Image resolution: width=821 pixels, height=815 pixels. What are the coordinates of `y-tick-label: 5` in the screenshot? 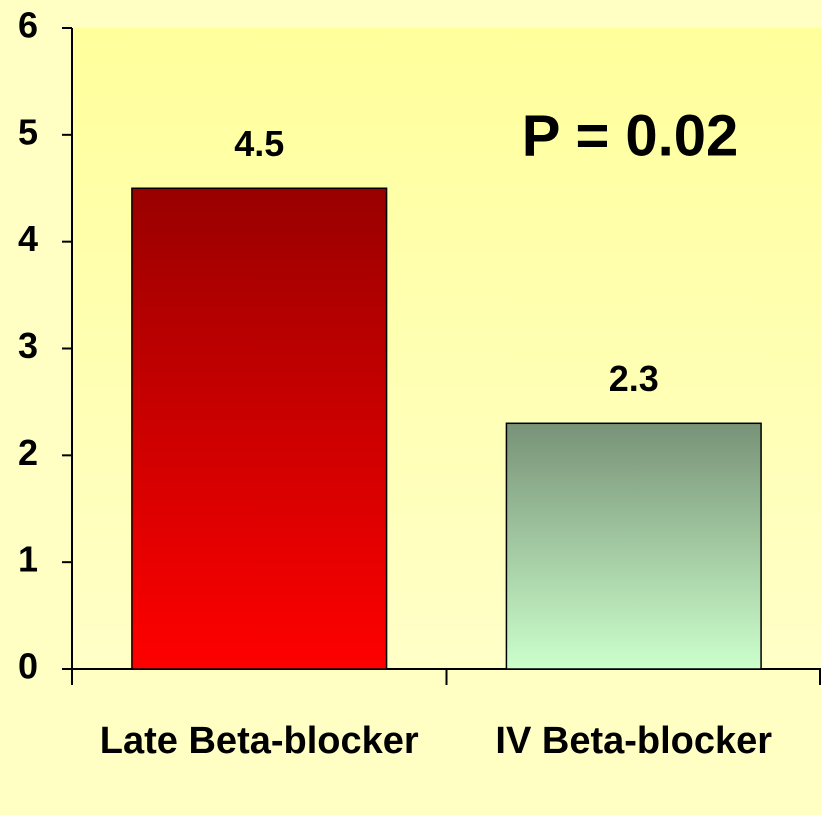 It's located at (28, 131).